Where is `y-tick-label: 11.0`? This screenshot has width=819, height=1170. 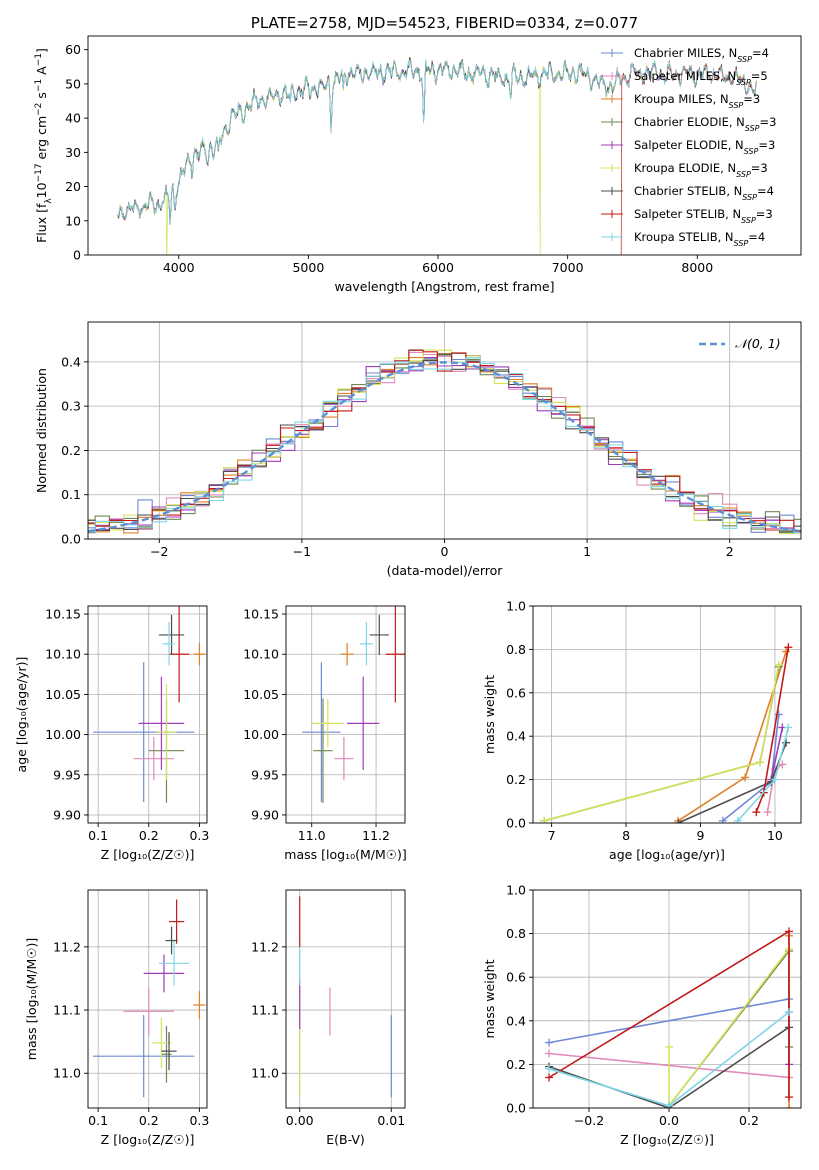
y-tick-label: 11.0 is located at coordinates (265, 1073).